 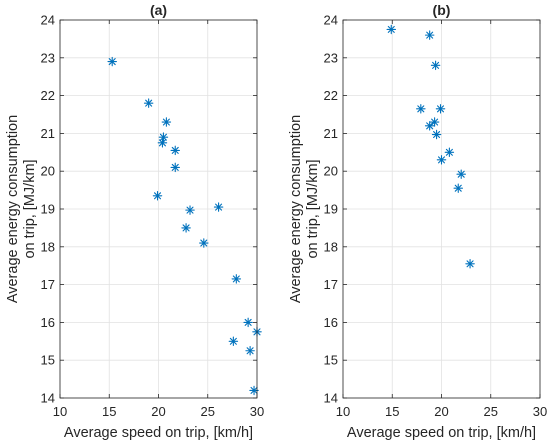 I want to click on panel-b-title: (b), so click(x=442, y=10).